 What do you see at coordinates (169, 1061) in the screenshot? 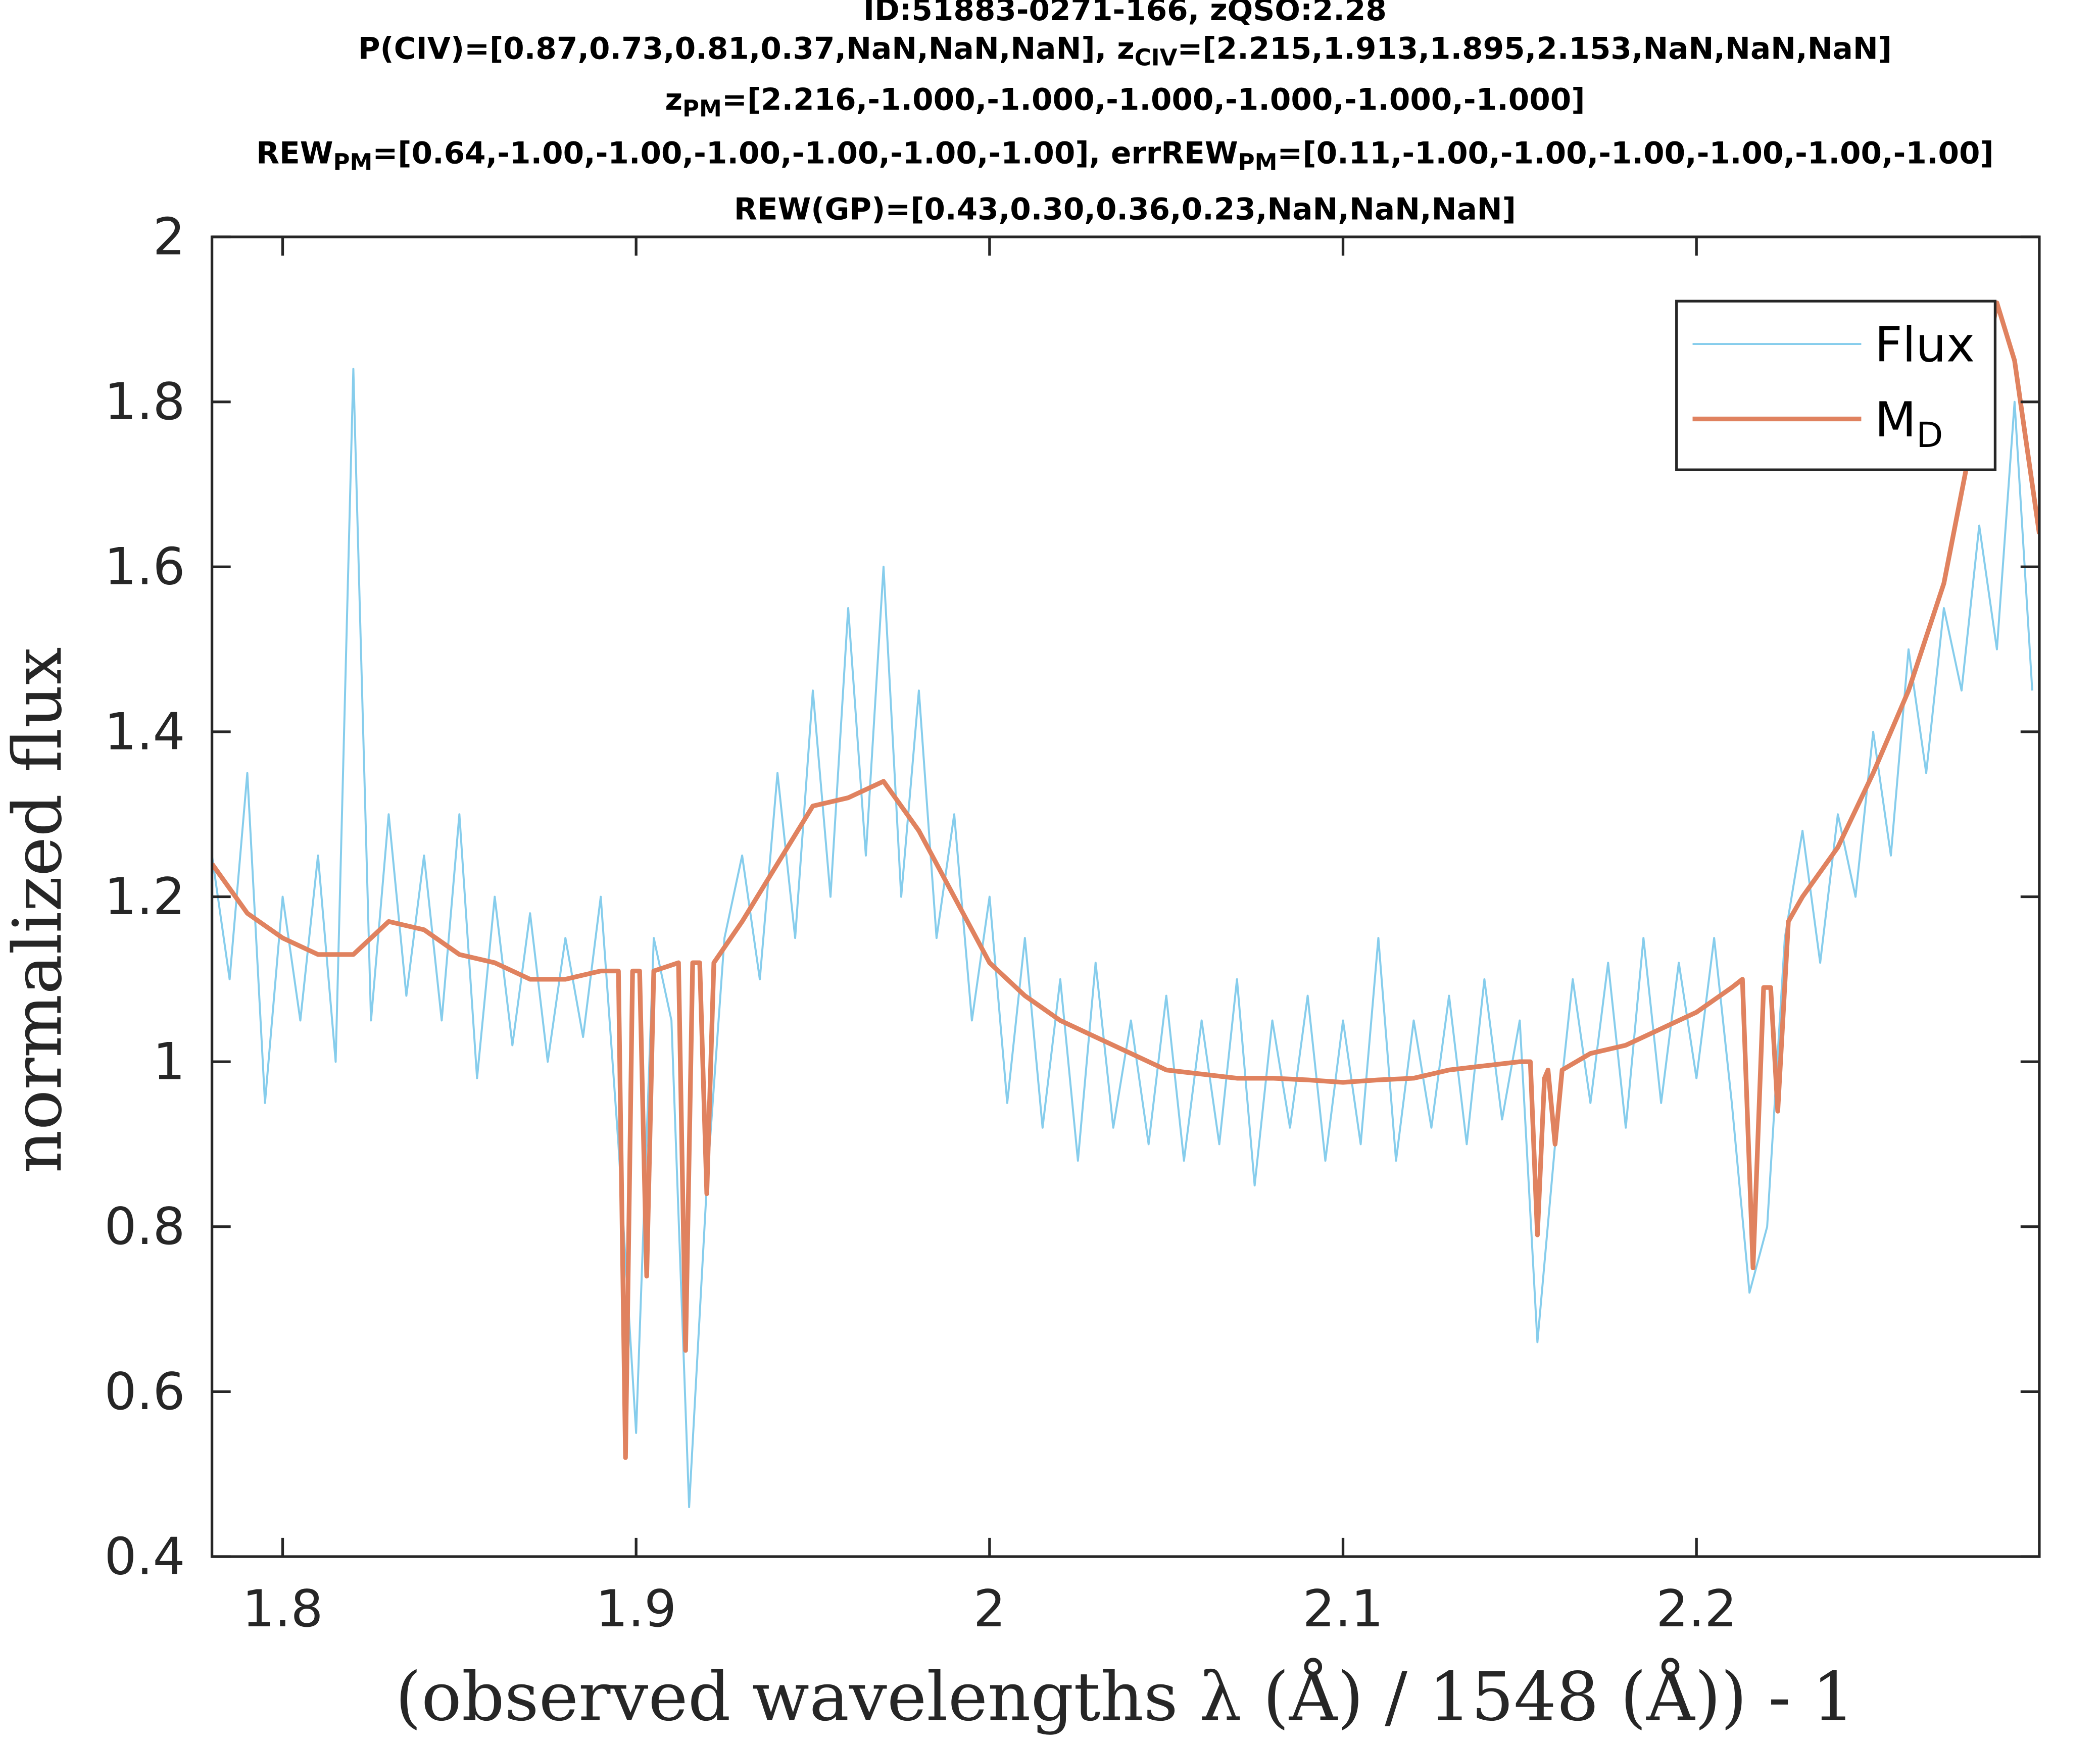
I see `y-tick-label: 1` at bounding box center [169, 1061].